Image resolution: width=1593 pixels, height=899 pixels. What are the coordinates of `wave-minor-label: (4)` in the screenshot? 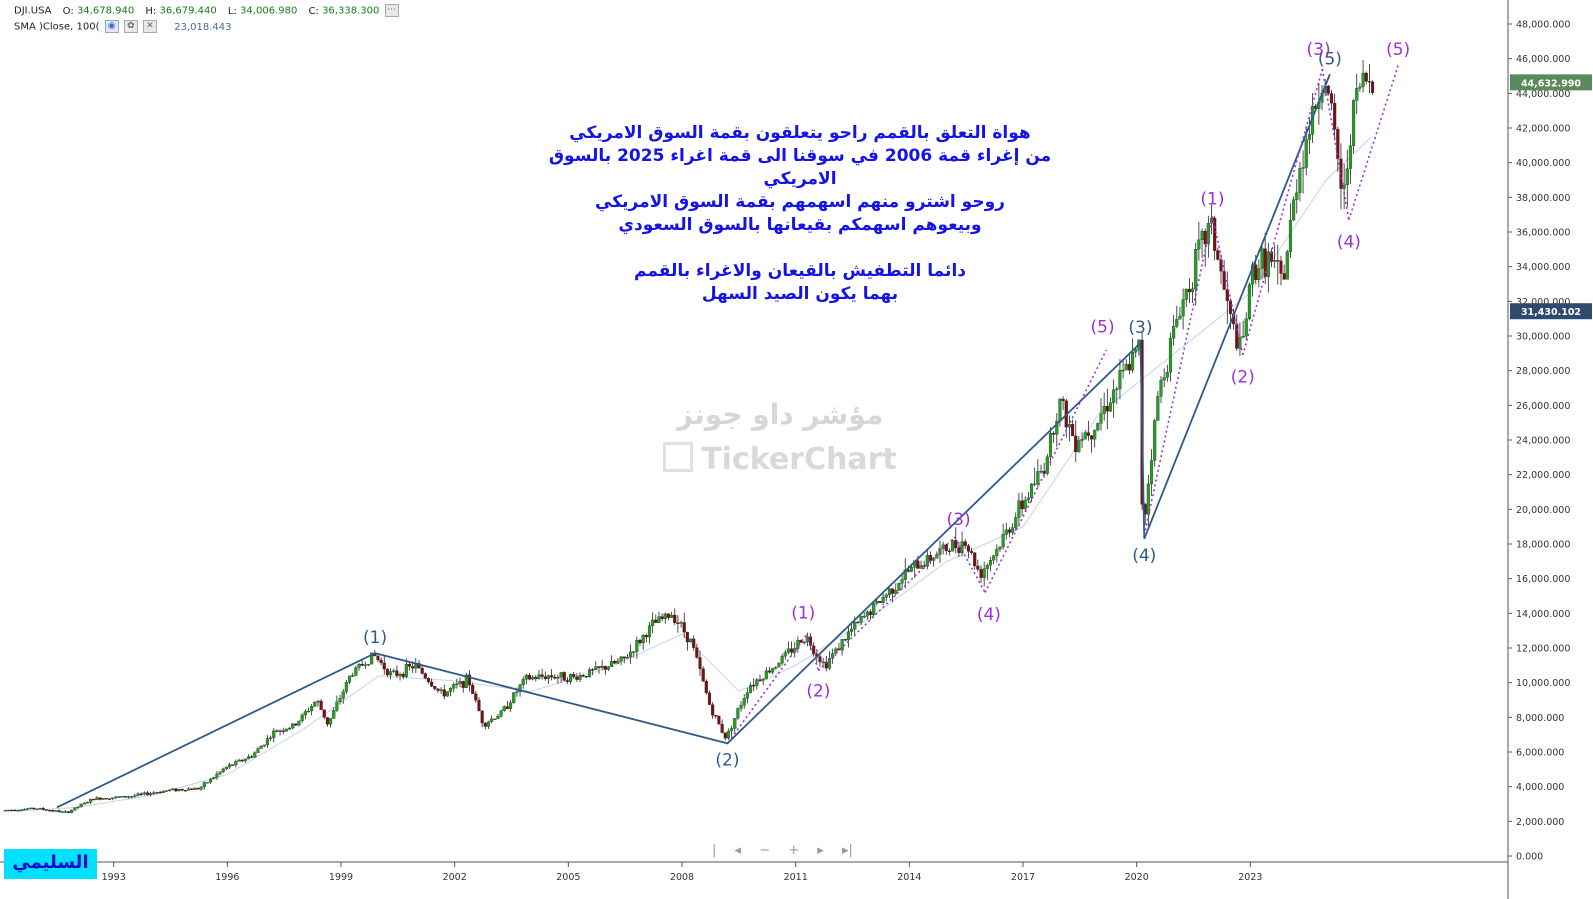 It's located at (989, 615).